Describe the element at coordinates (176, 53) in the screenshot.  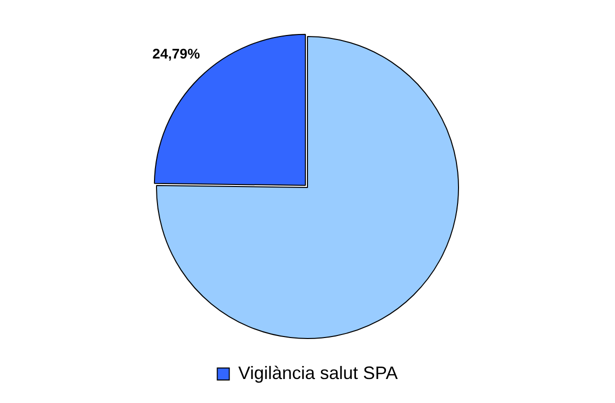
I see `data-label: 24,79%` at that location.